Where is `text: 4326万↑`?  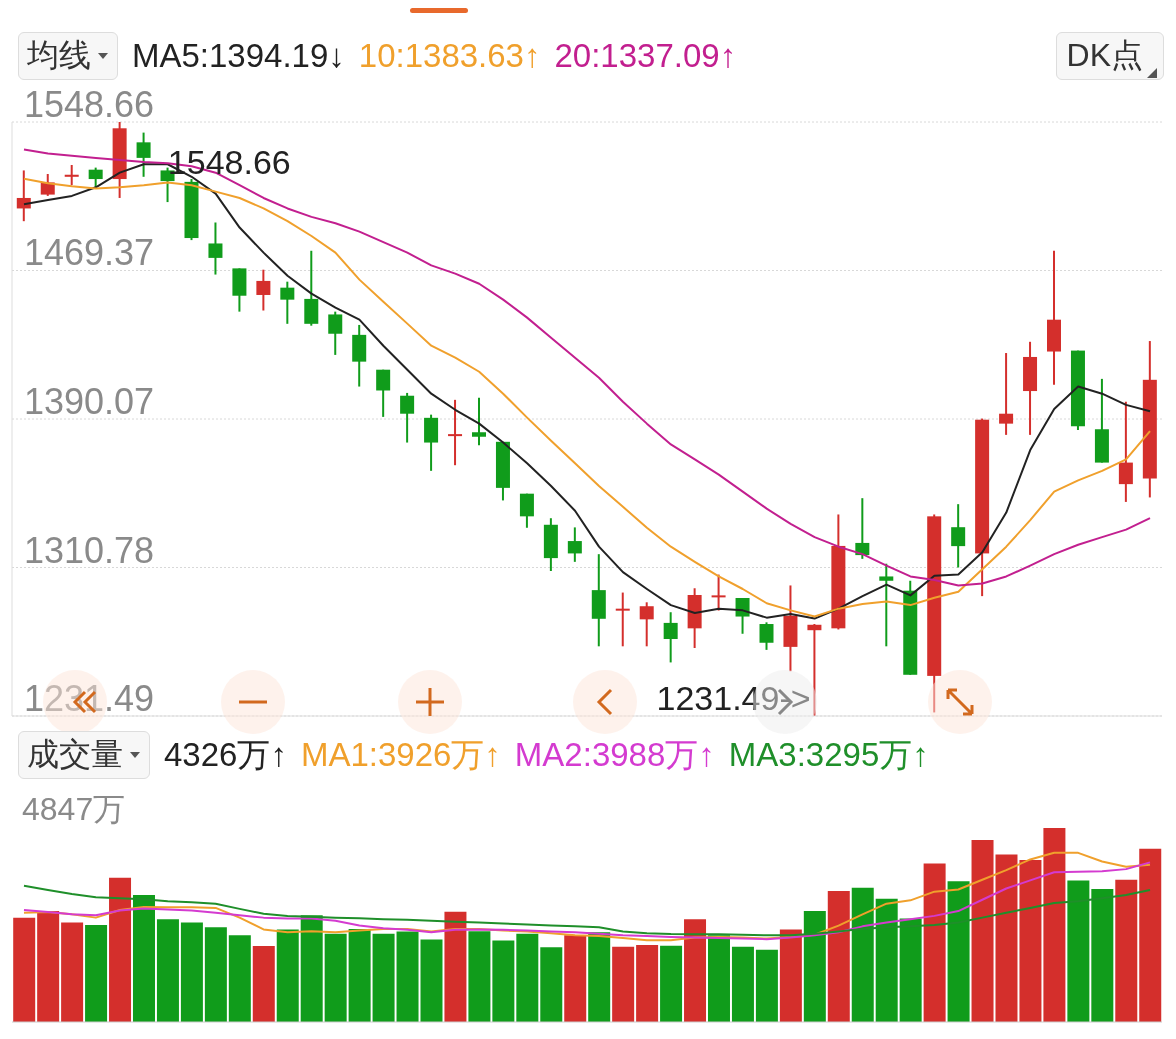 text: 4326万↑ is located at coordinates (225, 754).